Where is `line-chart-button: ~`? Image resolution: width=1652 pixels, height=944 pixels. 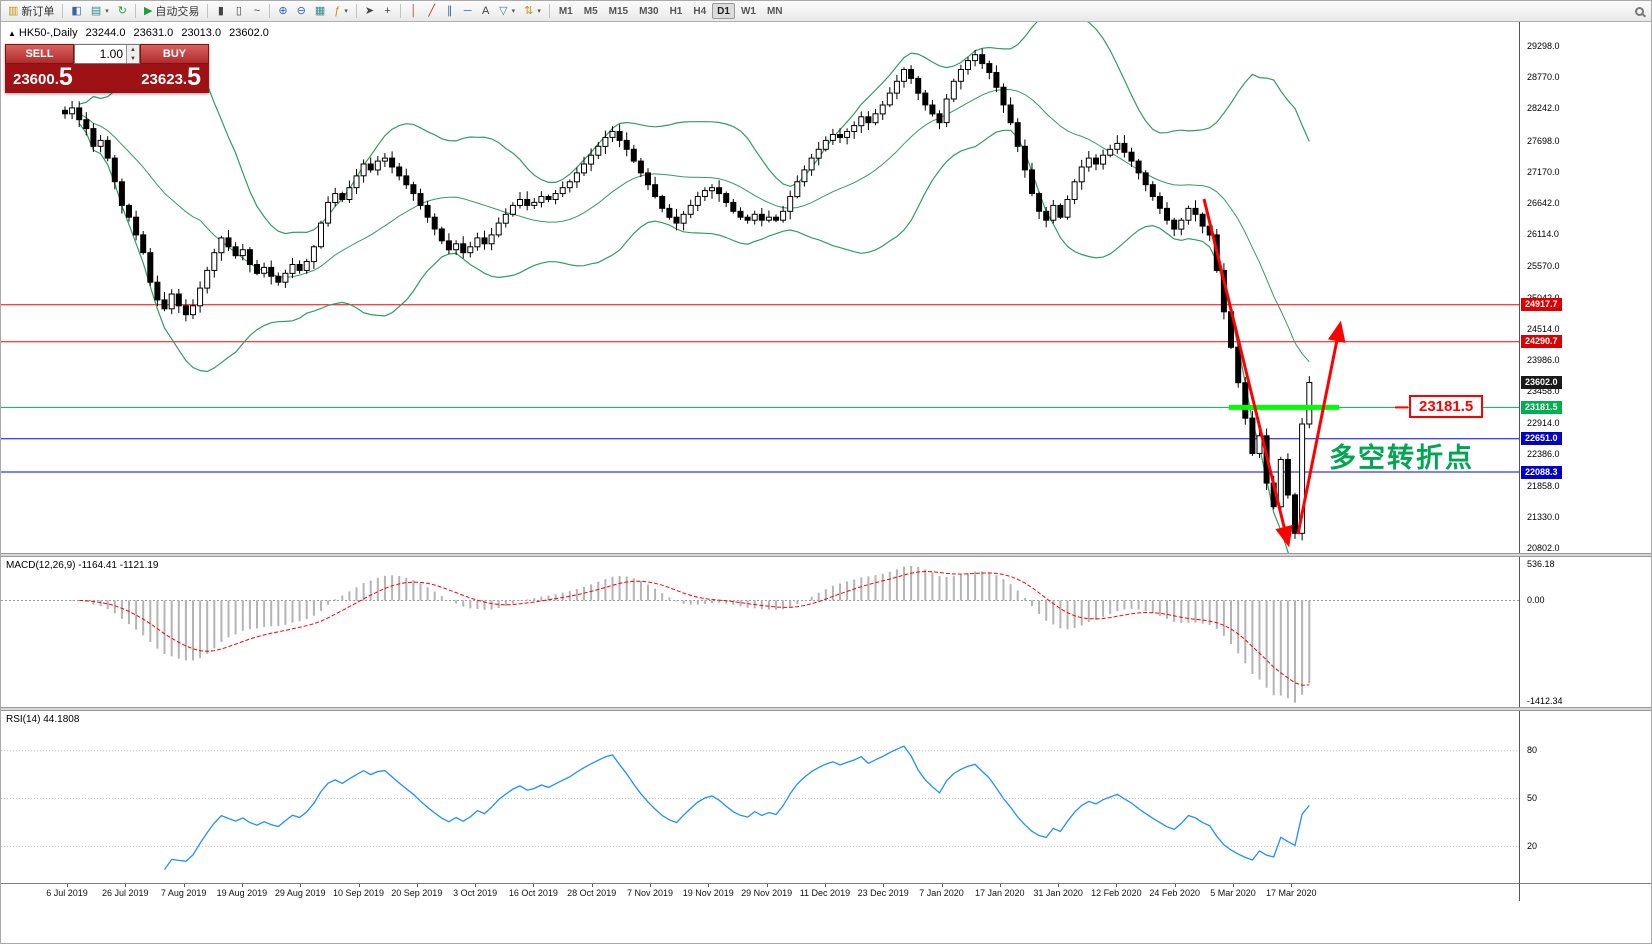 line-chart-button: ~ is located at coordinates (256, 11).